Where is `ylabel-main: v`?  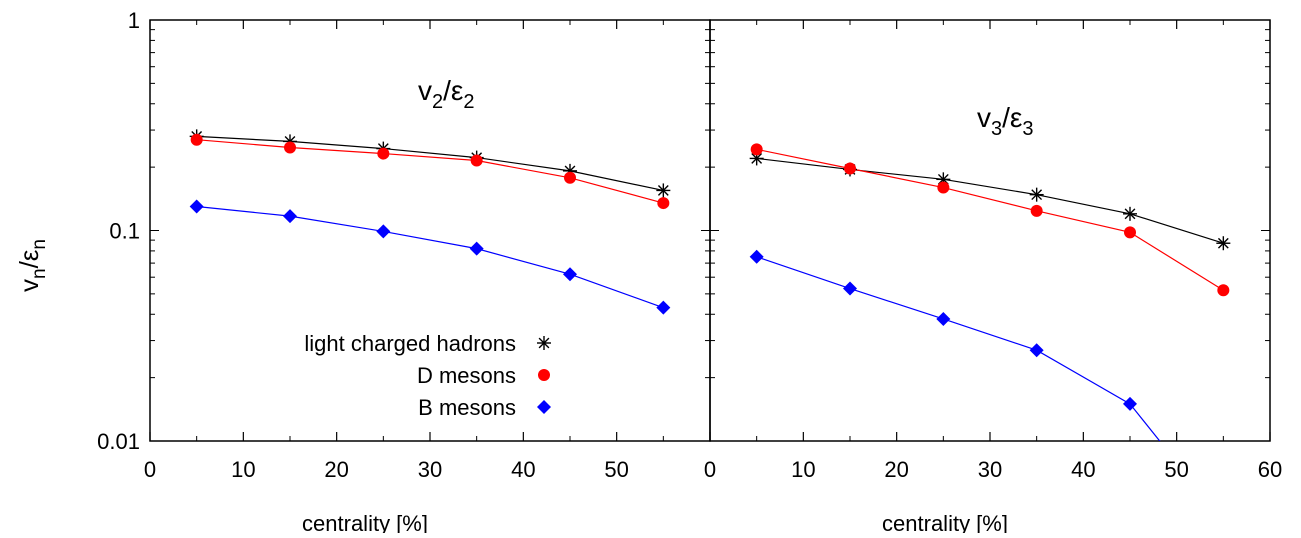
ylabel-main: v is located at coordinates (29, 285).